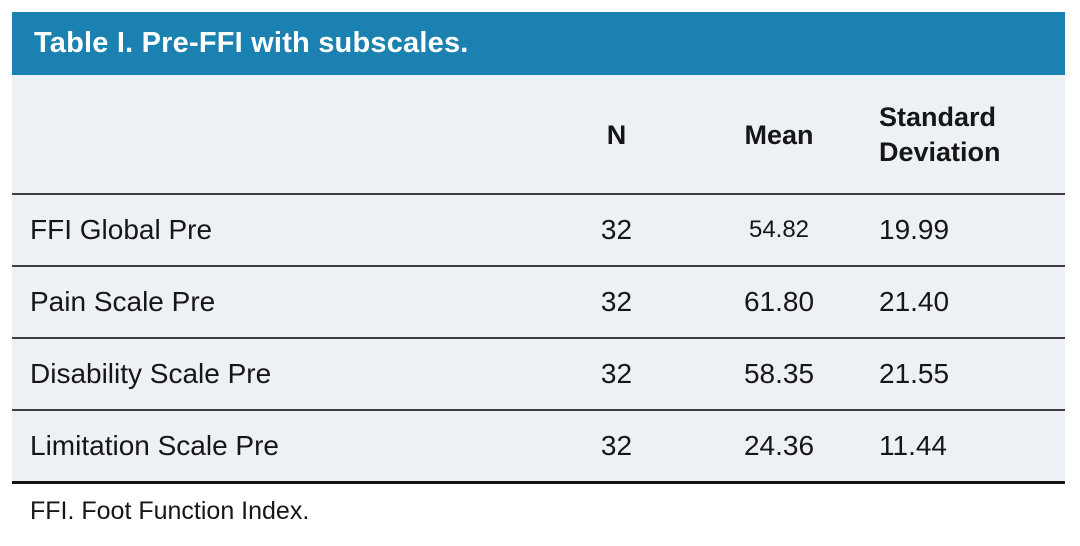 The height and width of the screenshot is (546, 1080). I want to click on table-footnote: FFI. Foot Function Index., so click(170, 511).